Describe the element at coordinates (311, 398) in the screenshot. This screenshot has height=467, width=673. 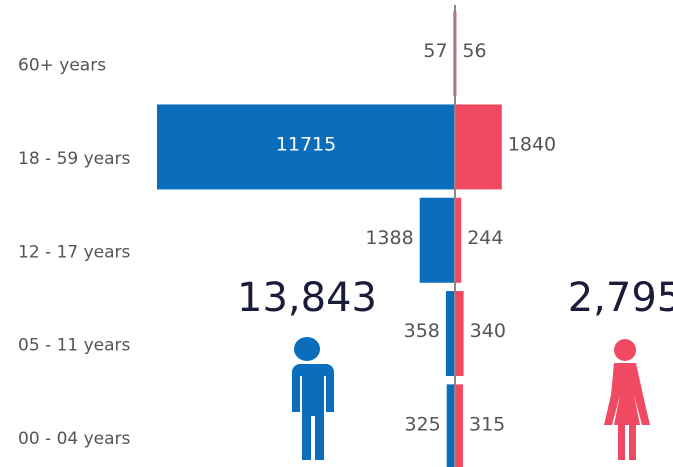
I see `male-icon` at that location.